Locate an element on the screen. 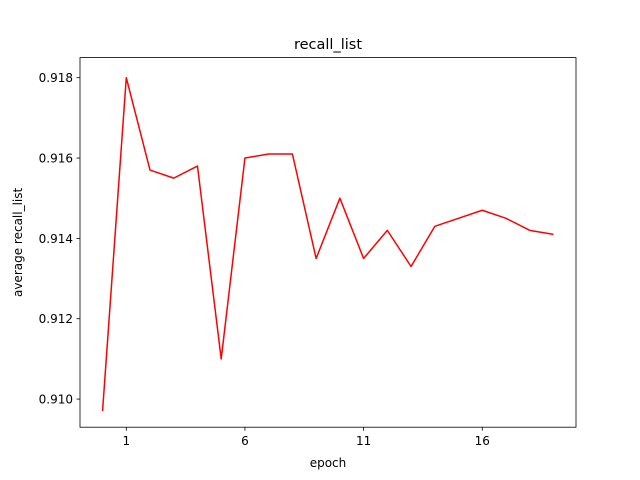 This screenshot has height=480, width=640. x-axis-label: epoch is located at coordinates (328, 463).